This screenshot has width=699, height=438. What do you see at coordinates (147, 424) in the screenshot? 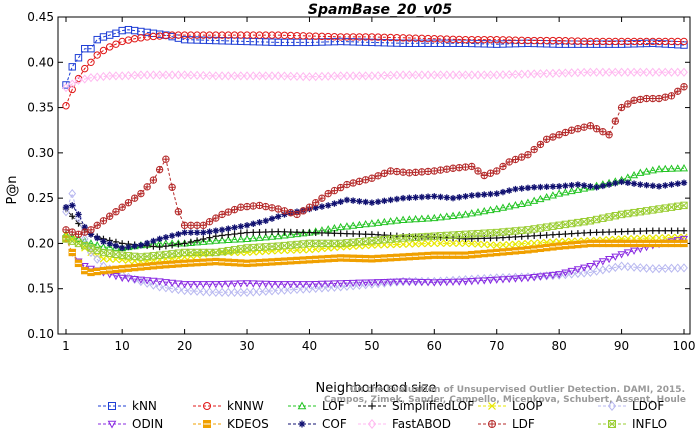
I see `legend-label: ODIN` at bounding box center [147, 424].